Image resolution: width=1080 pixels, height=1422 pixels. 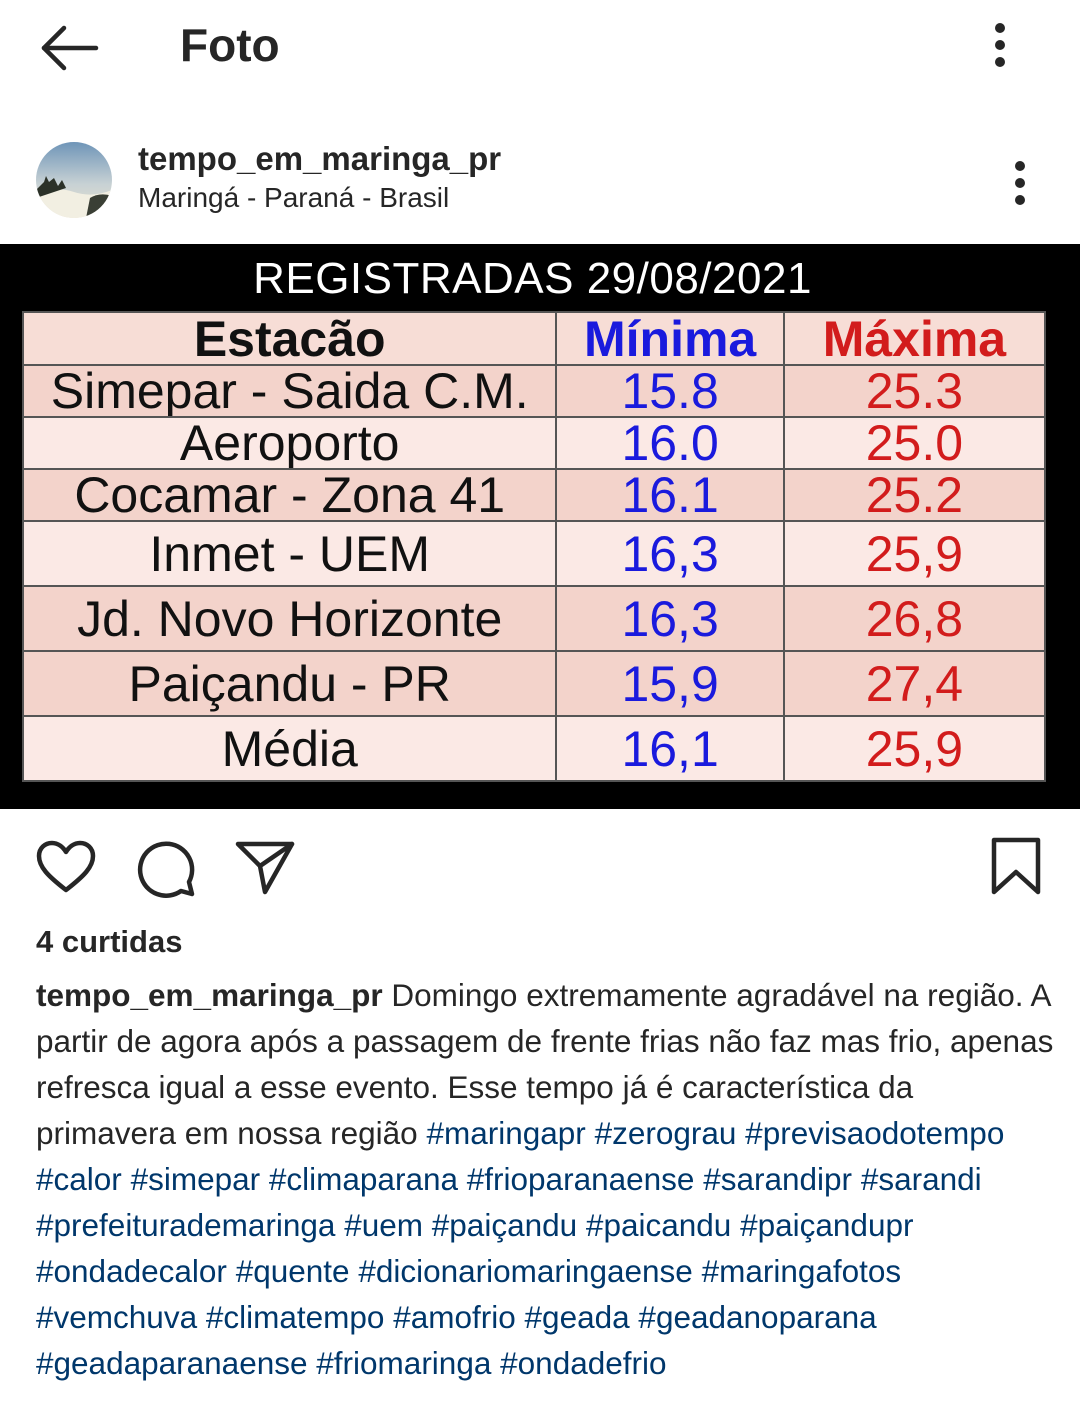 I want to click on hashtag-link: #sarandipr, so click(x=778, y=1179).